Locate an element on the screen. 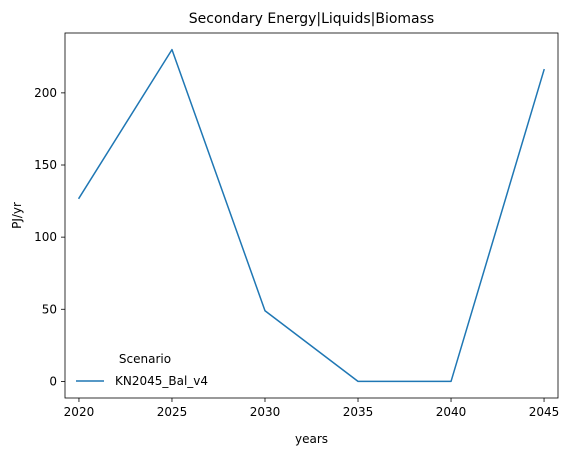 Image resolution: width=569 pixels, height=460 pixels. x-tick-label: 2040 is located at coordinates (451, 412).